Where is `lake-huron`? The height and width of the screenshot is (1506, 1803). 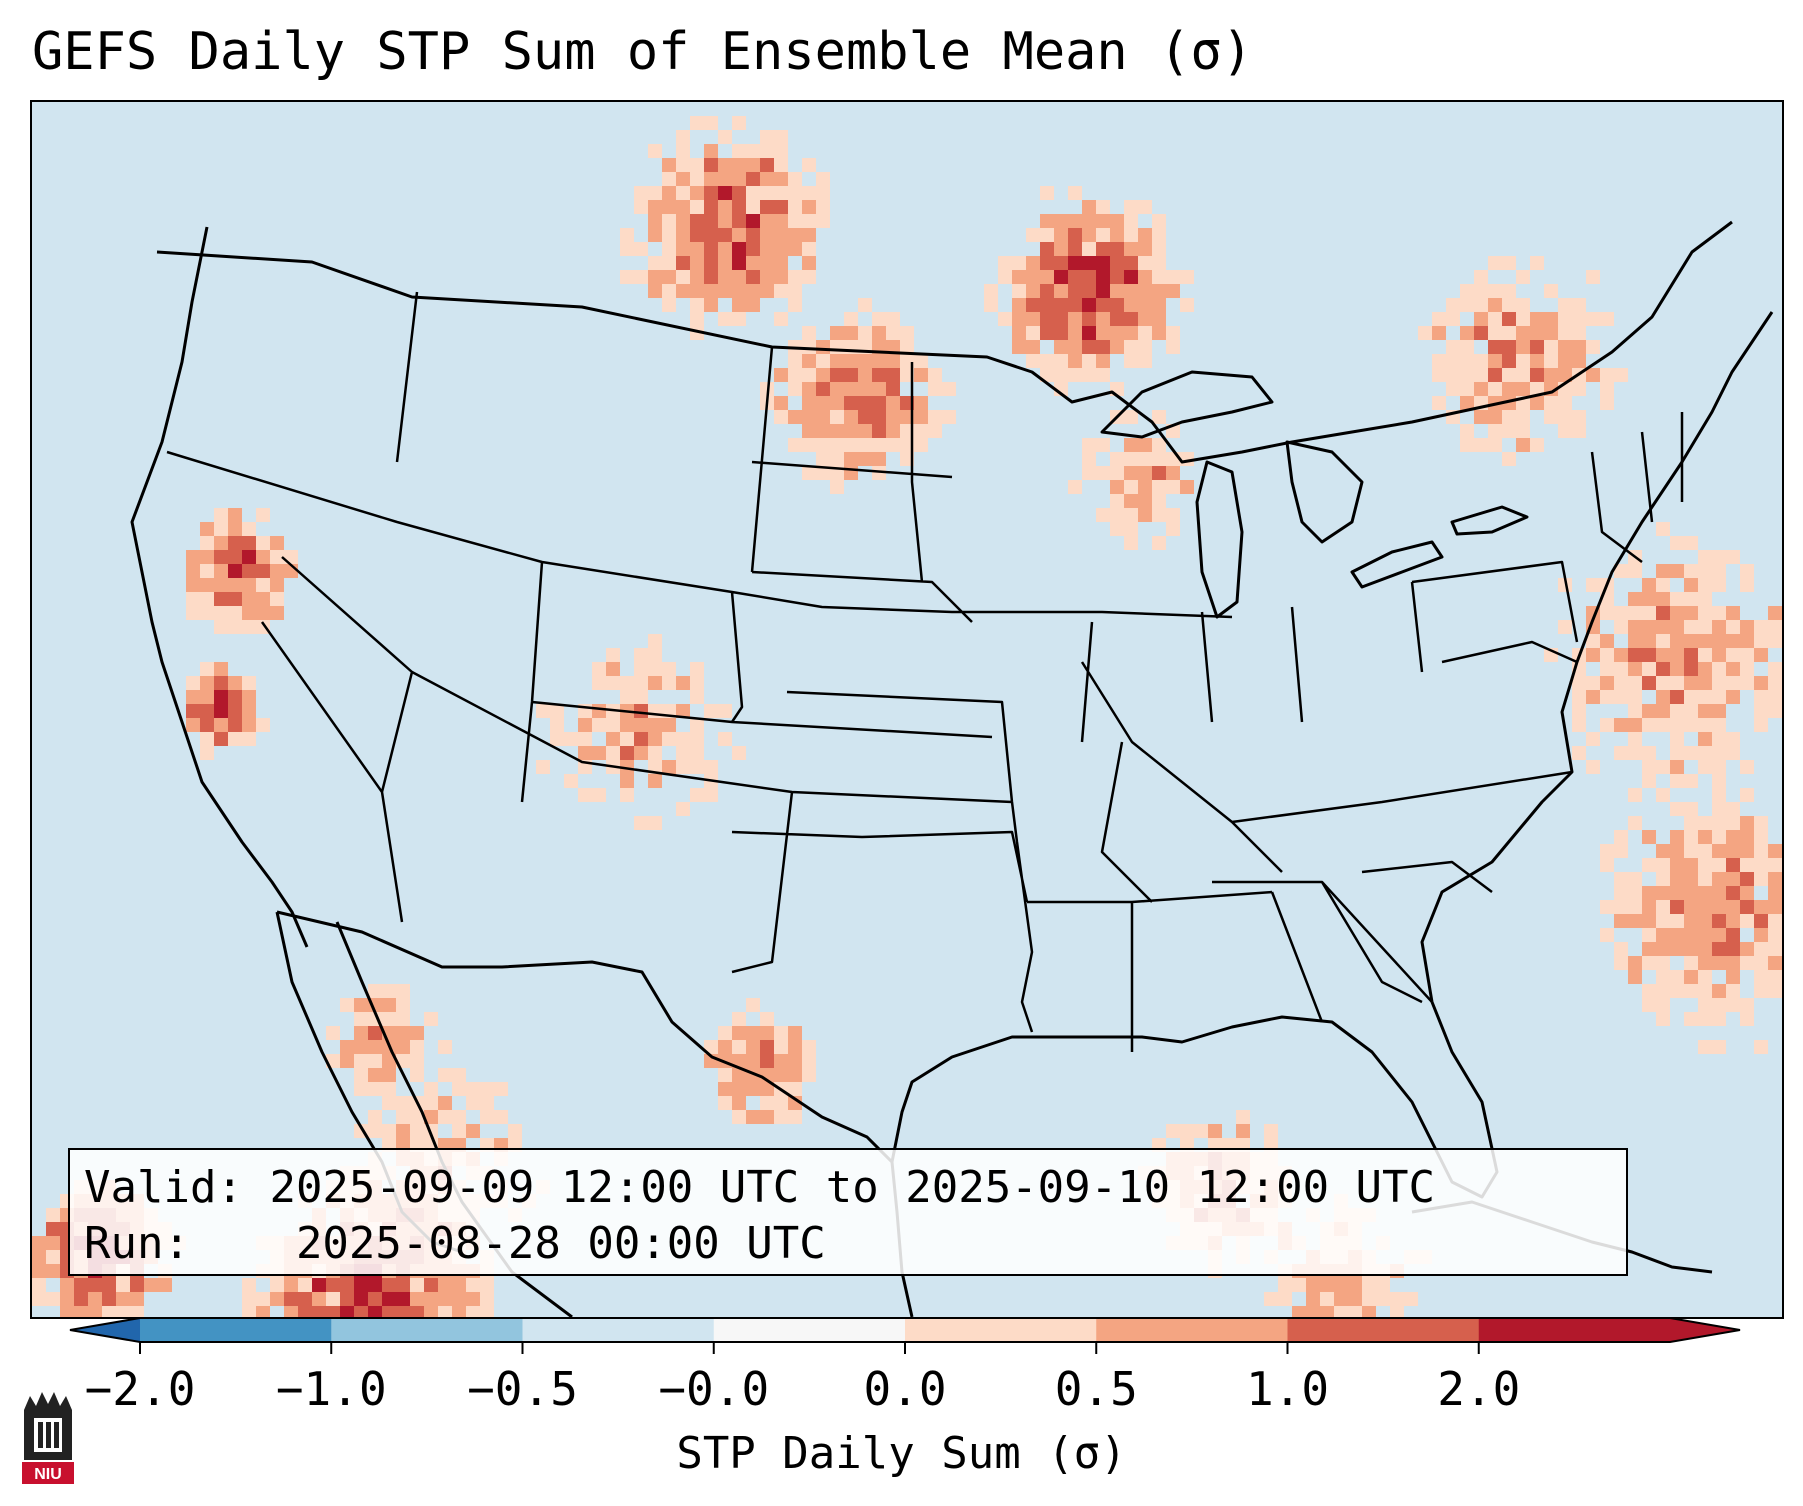 lake-huron is located at coordinates (1324, 492).